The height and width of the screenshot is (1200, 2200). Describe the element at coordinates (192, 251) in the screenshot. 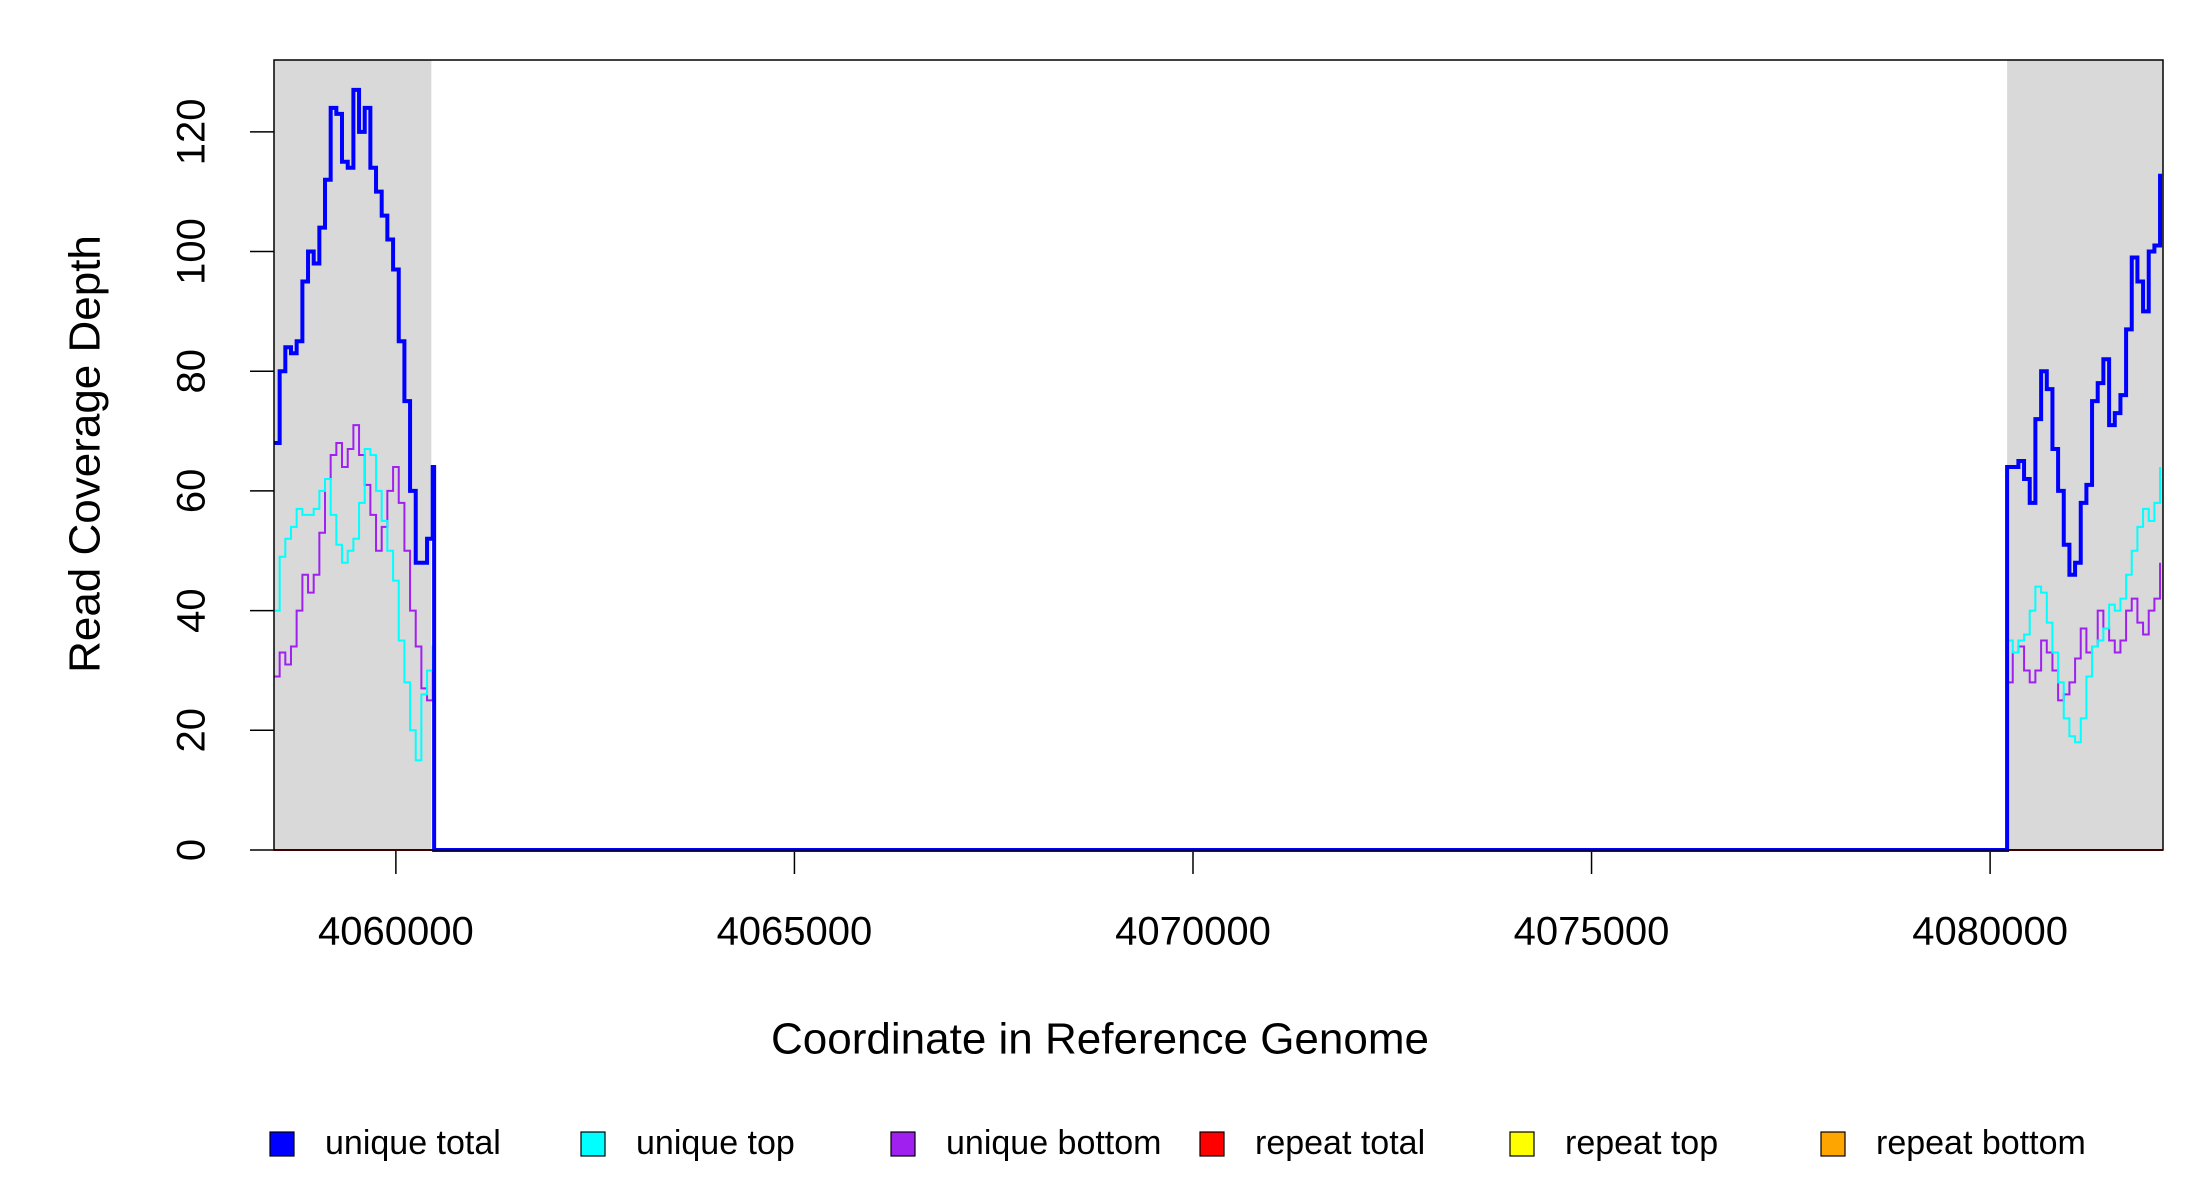

I see `y-tick-label: 100` at that location.